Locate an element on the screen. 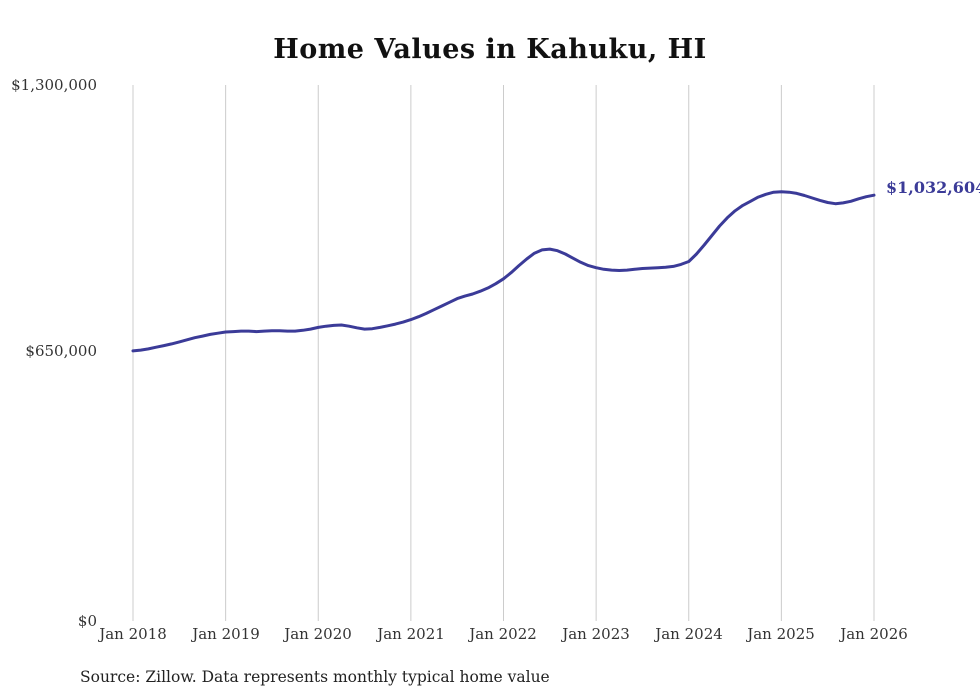 Image resolution: width=980 pixels, height=699 pixels. x-axis-tick-jan-2021: Jan 2021 is located at coordinates (411, 634).